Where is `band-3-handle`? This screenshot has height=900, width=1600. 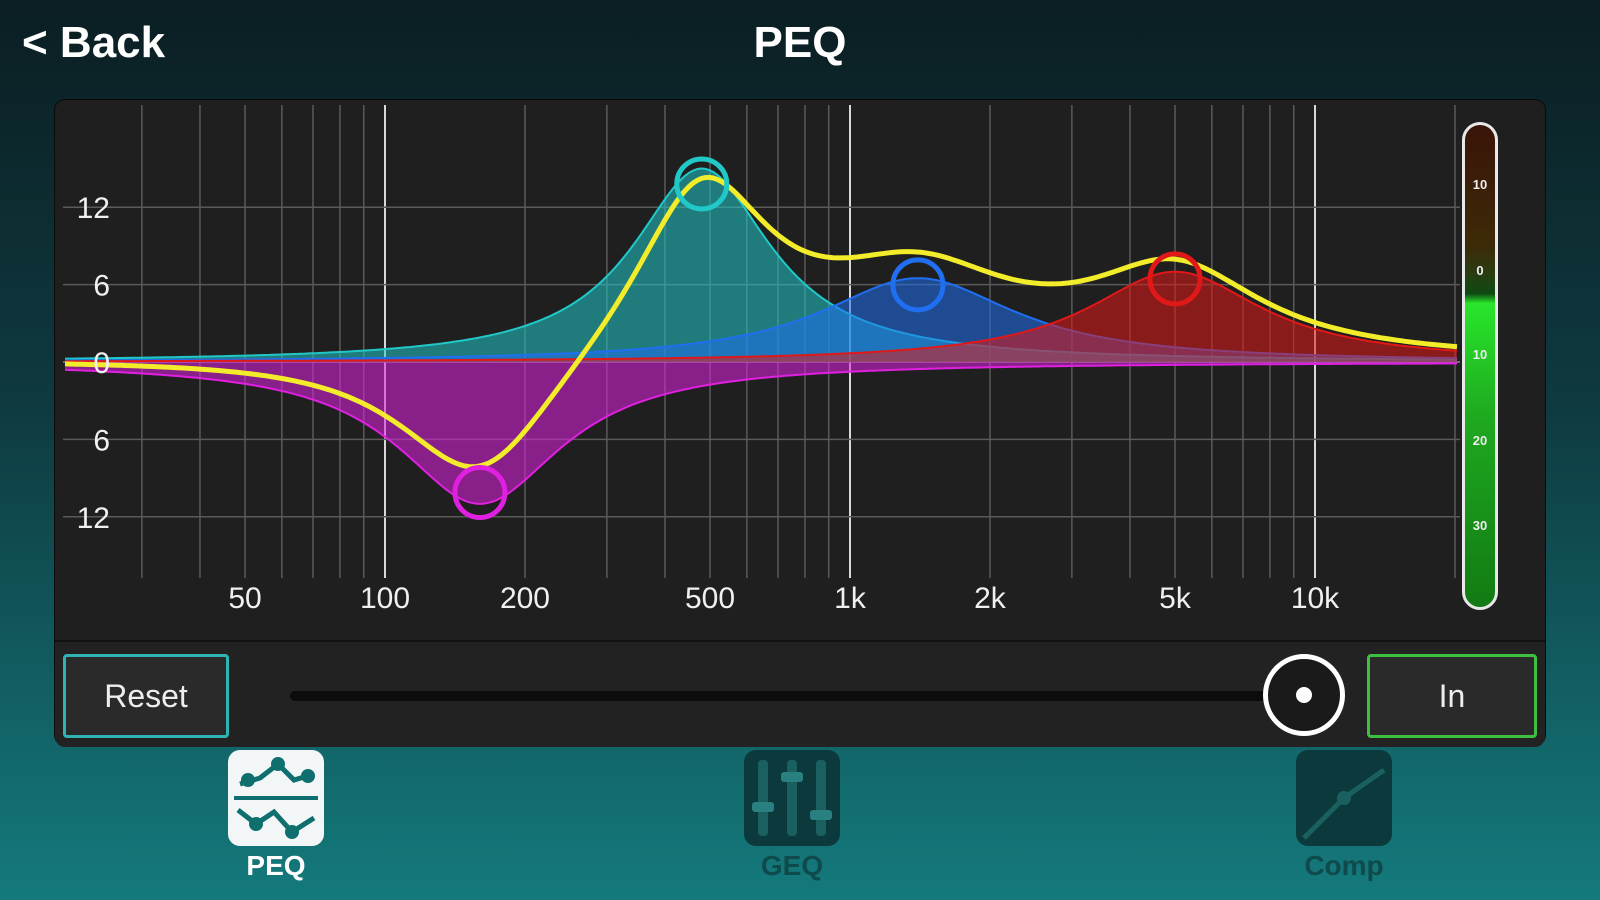 band-3-handle is located at coordinates (918, 285).